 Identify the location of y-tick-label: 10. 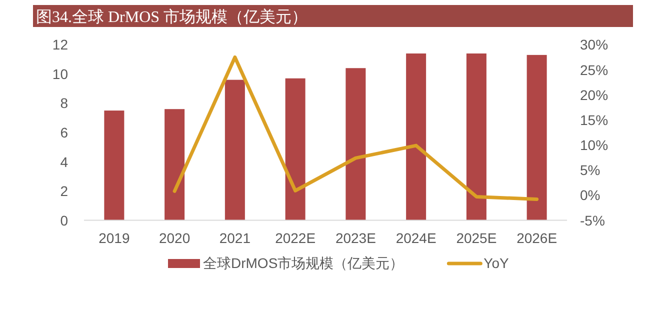
(60, 74).